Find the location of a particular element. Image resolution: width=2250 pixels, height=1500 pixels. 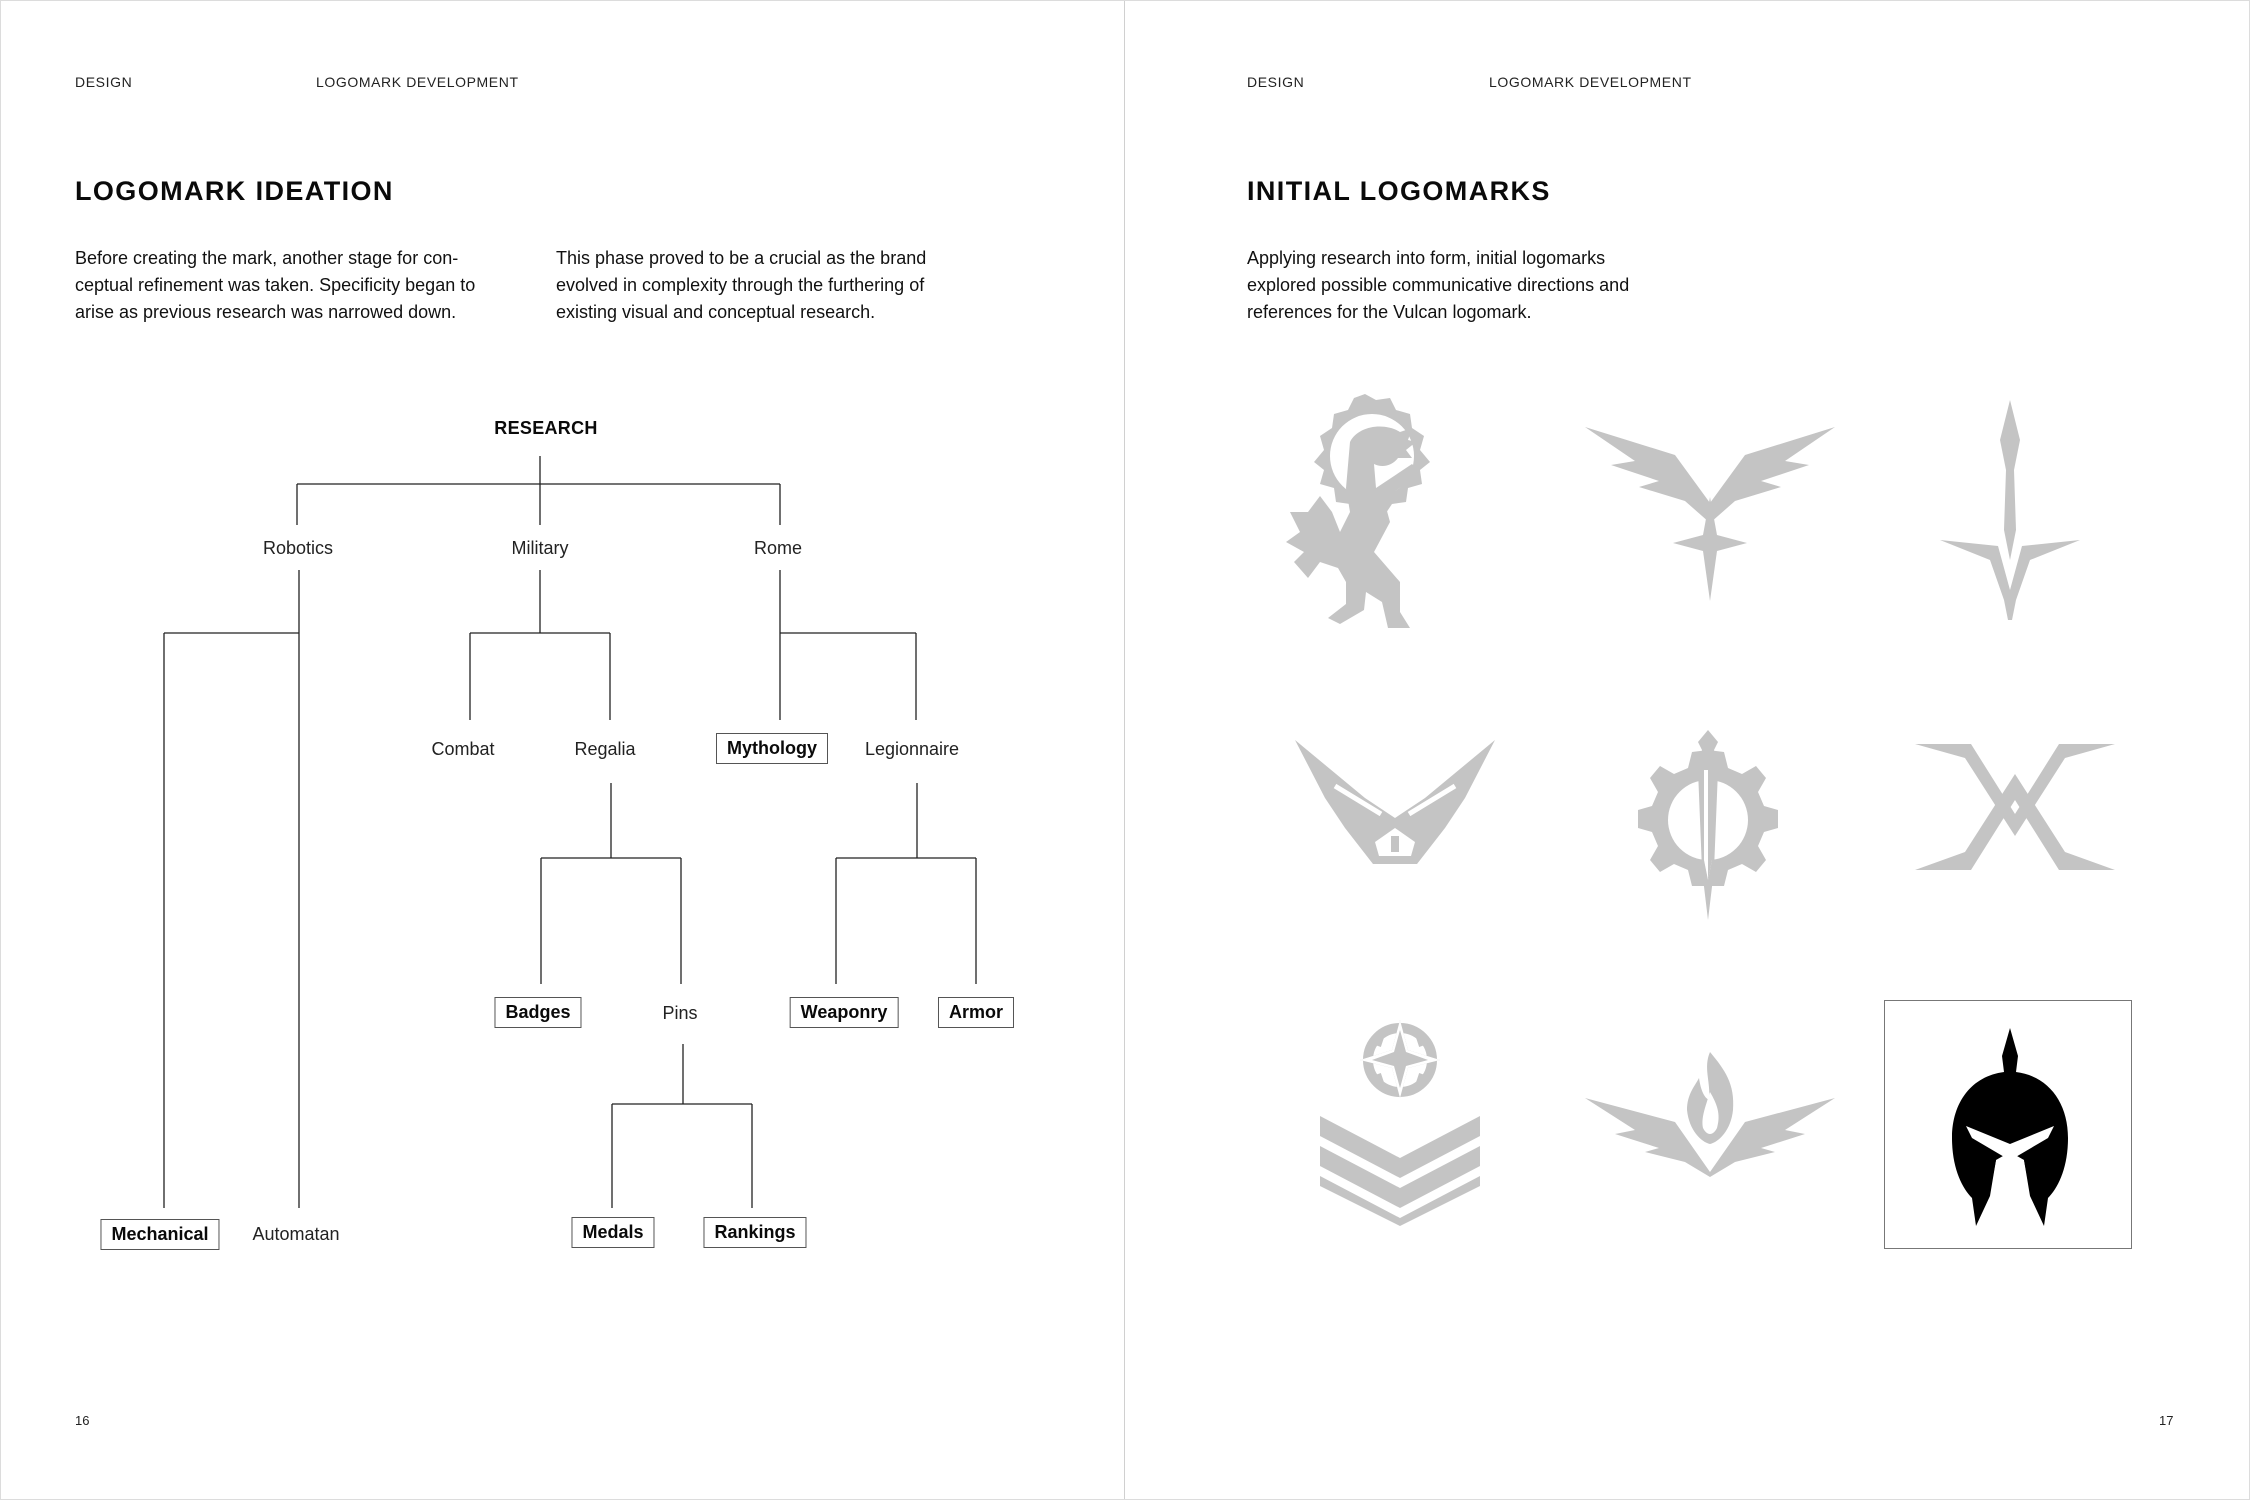

tree-node-mythology: Mythology is located at coordinates (772, 748).